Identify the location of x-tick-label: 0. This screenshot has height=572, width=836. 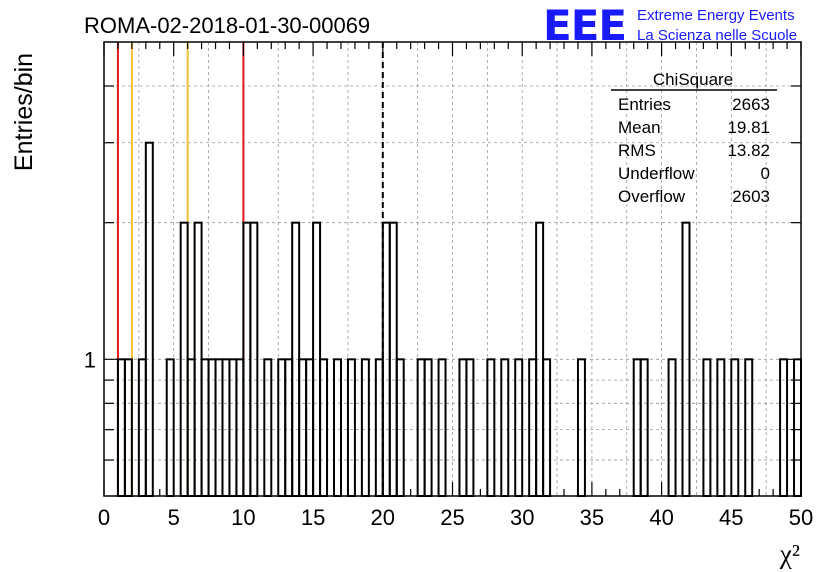
(104, 517).